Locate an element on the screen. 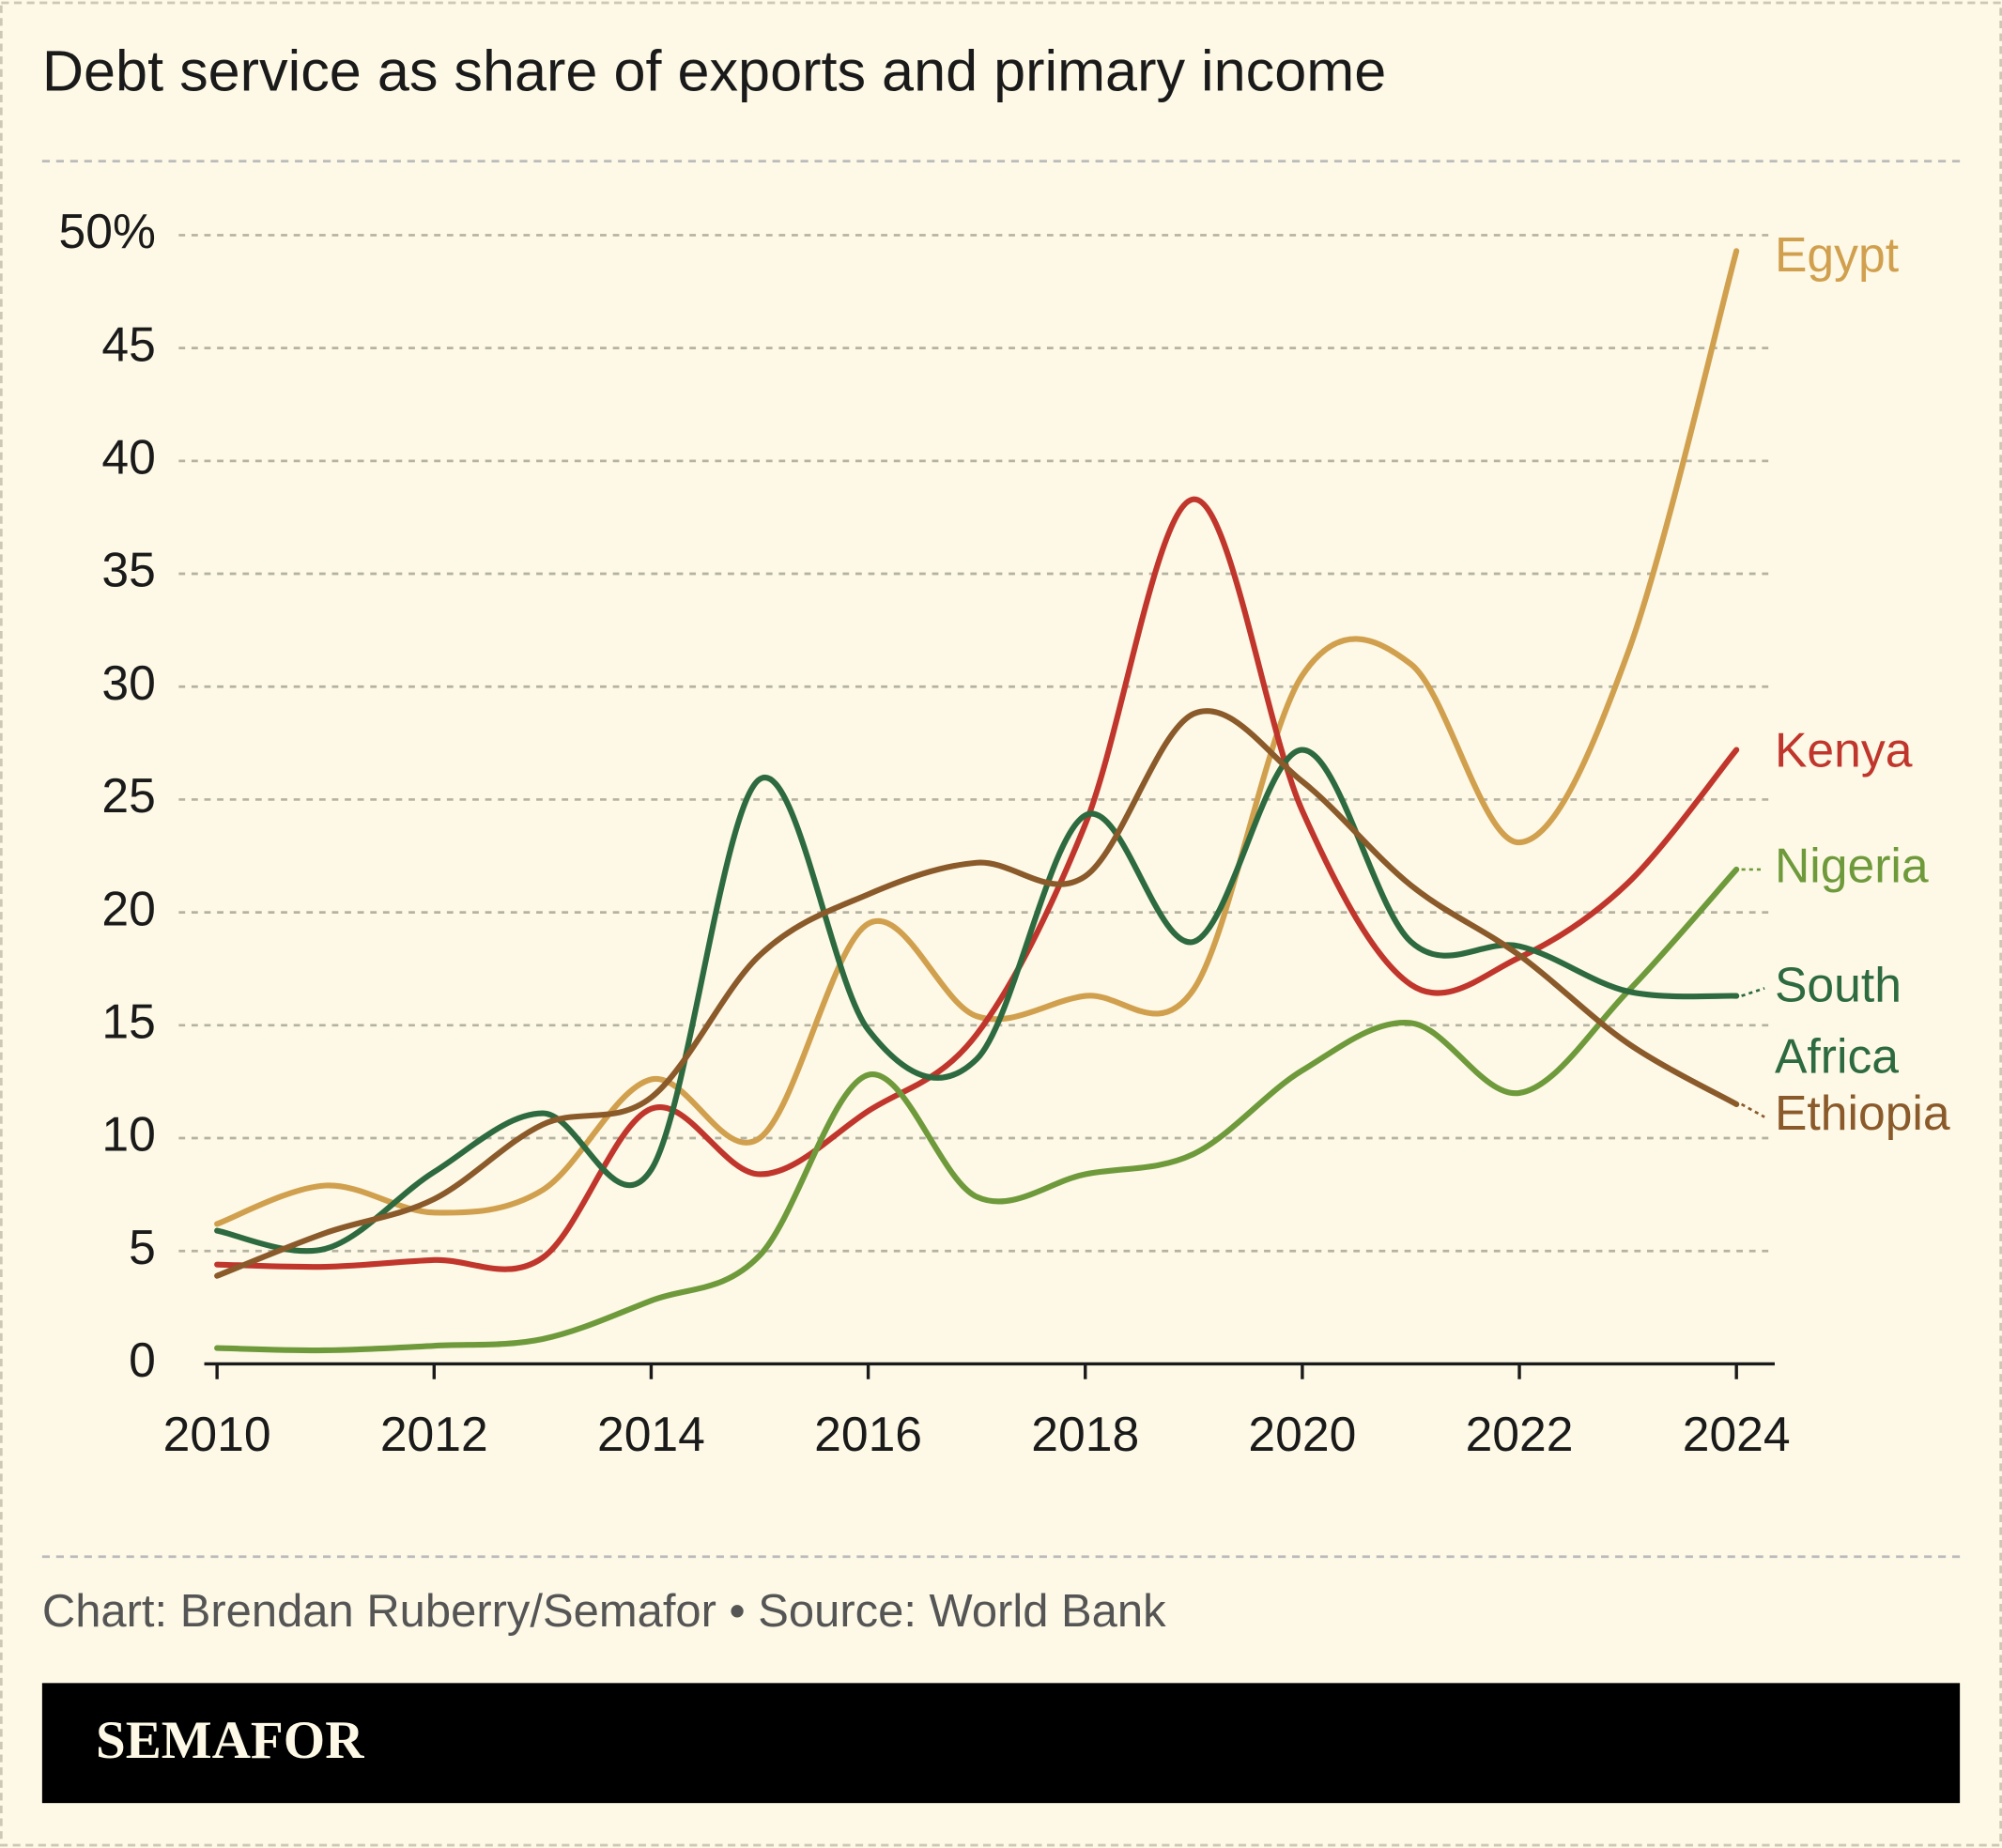  y-tick-label: 50% is located at coordinates (106, 231).